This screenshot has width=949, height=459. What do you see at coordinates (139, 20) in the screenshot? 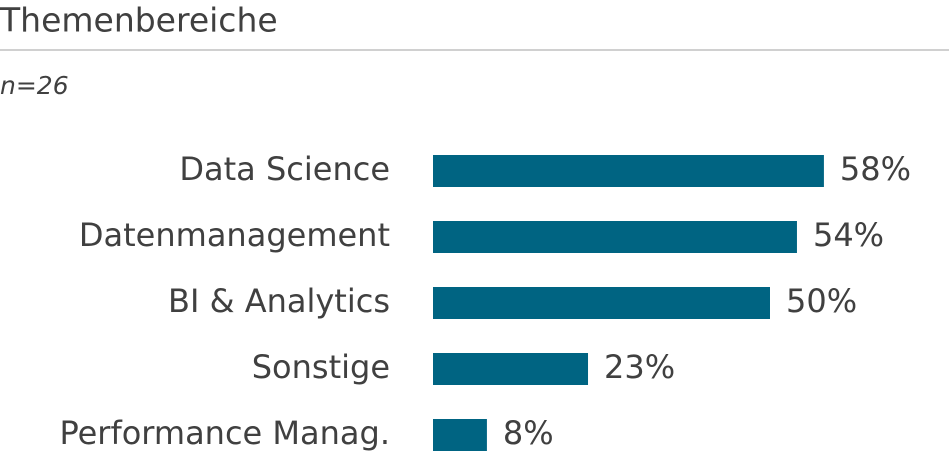
I see `chart-title: Themenbereiche` at bounding box center [139, 20].